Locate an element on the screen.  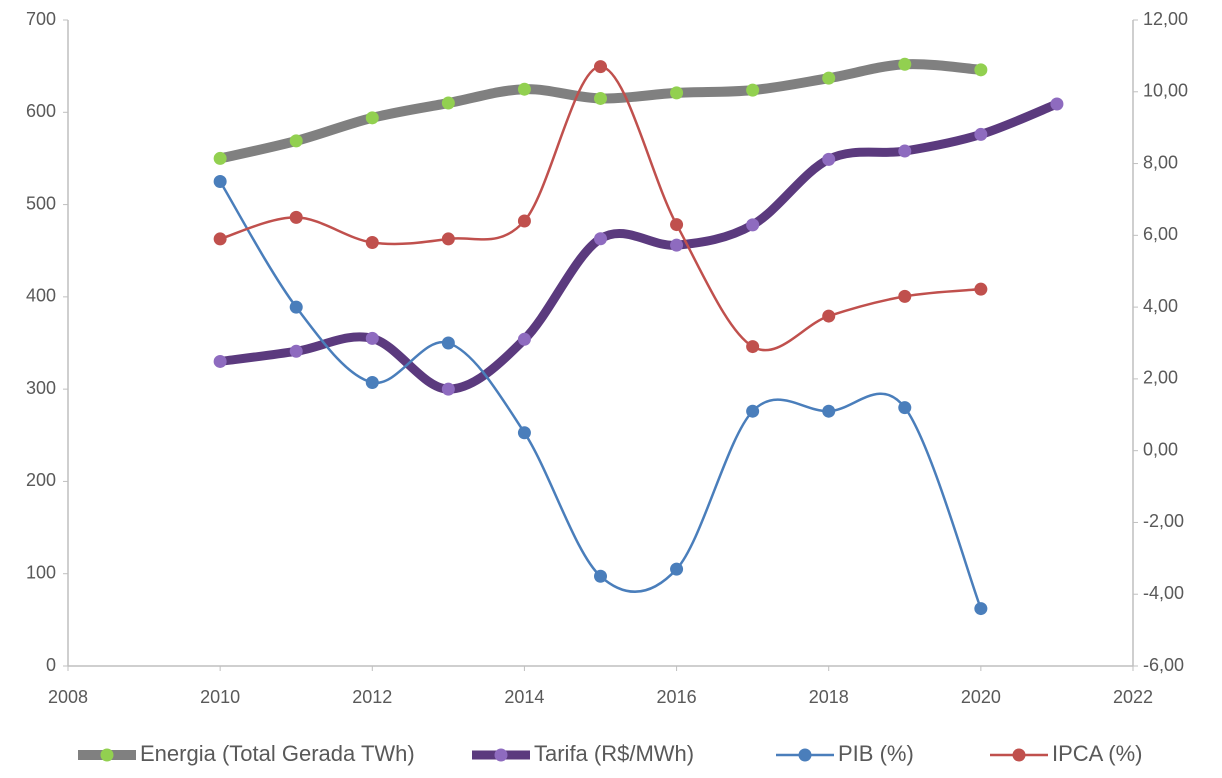
y-tick-label: 700 is located at coordinates (41, 19).